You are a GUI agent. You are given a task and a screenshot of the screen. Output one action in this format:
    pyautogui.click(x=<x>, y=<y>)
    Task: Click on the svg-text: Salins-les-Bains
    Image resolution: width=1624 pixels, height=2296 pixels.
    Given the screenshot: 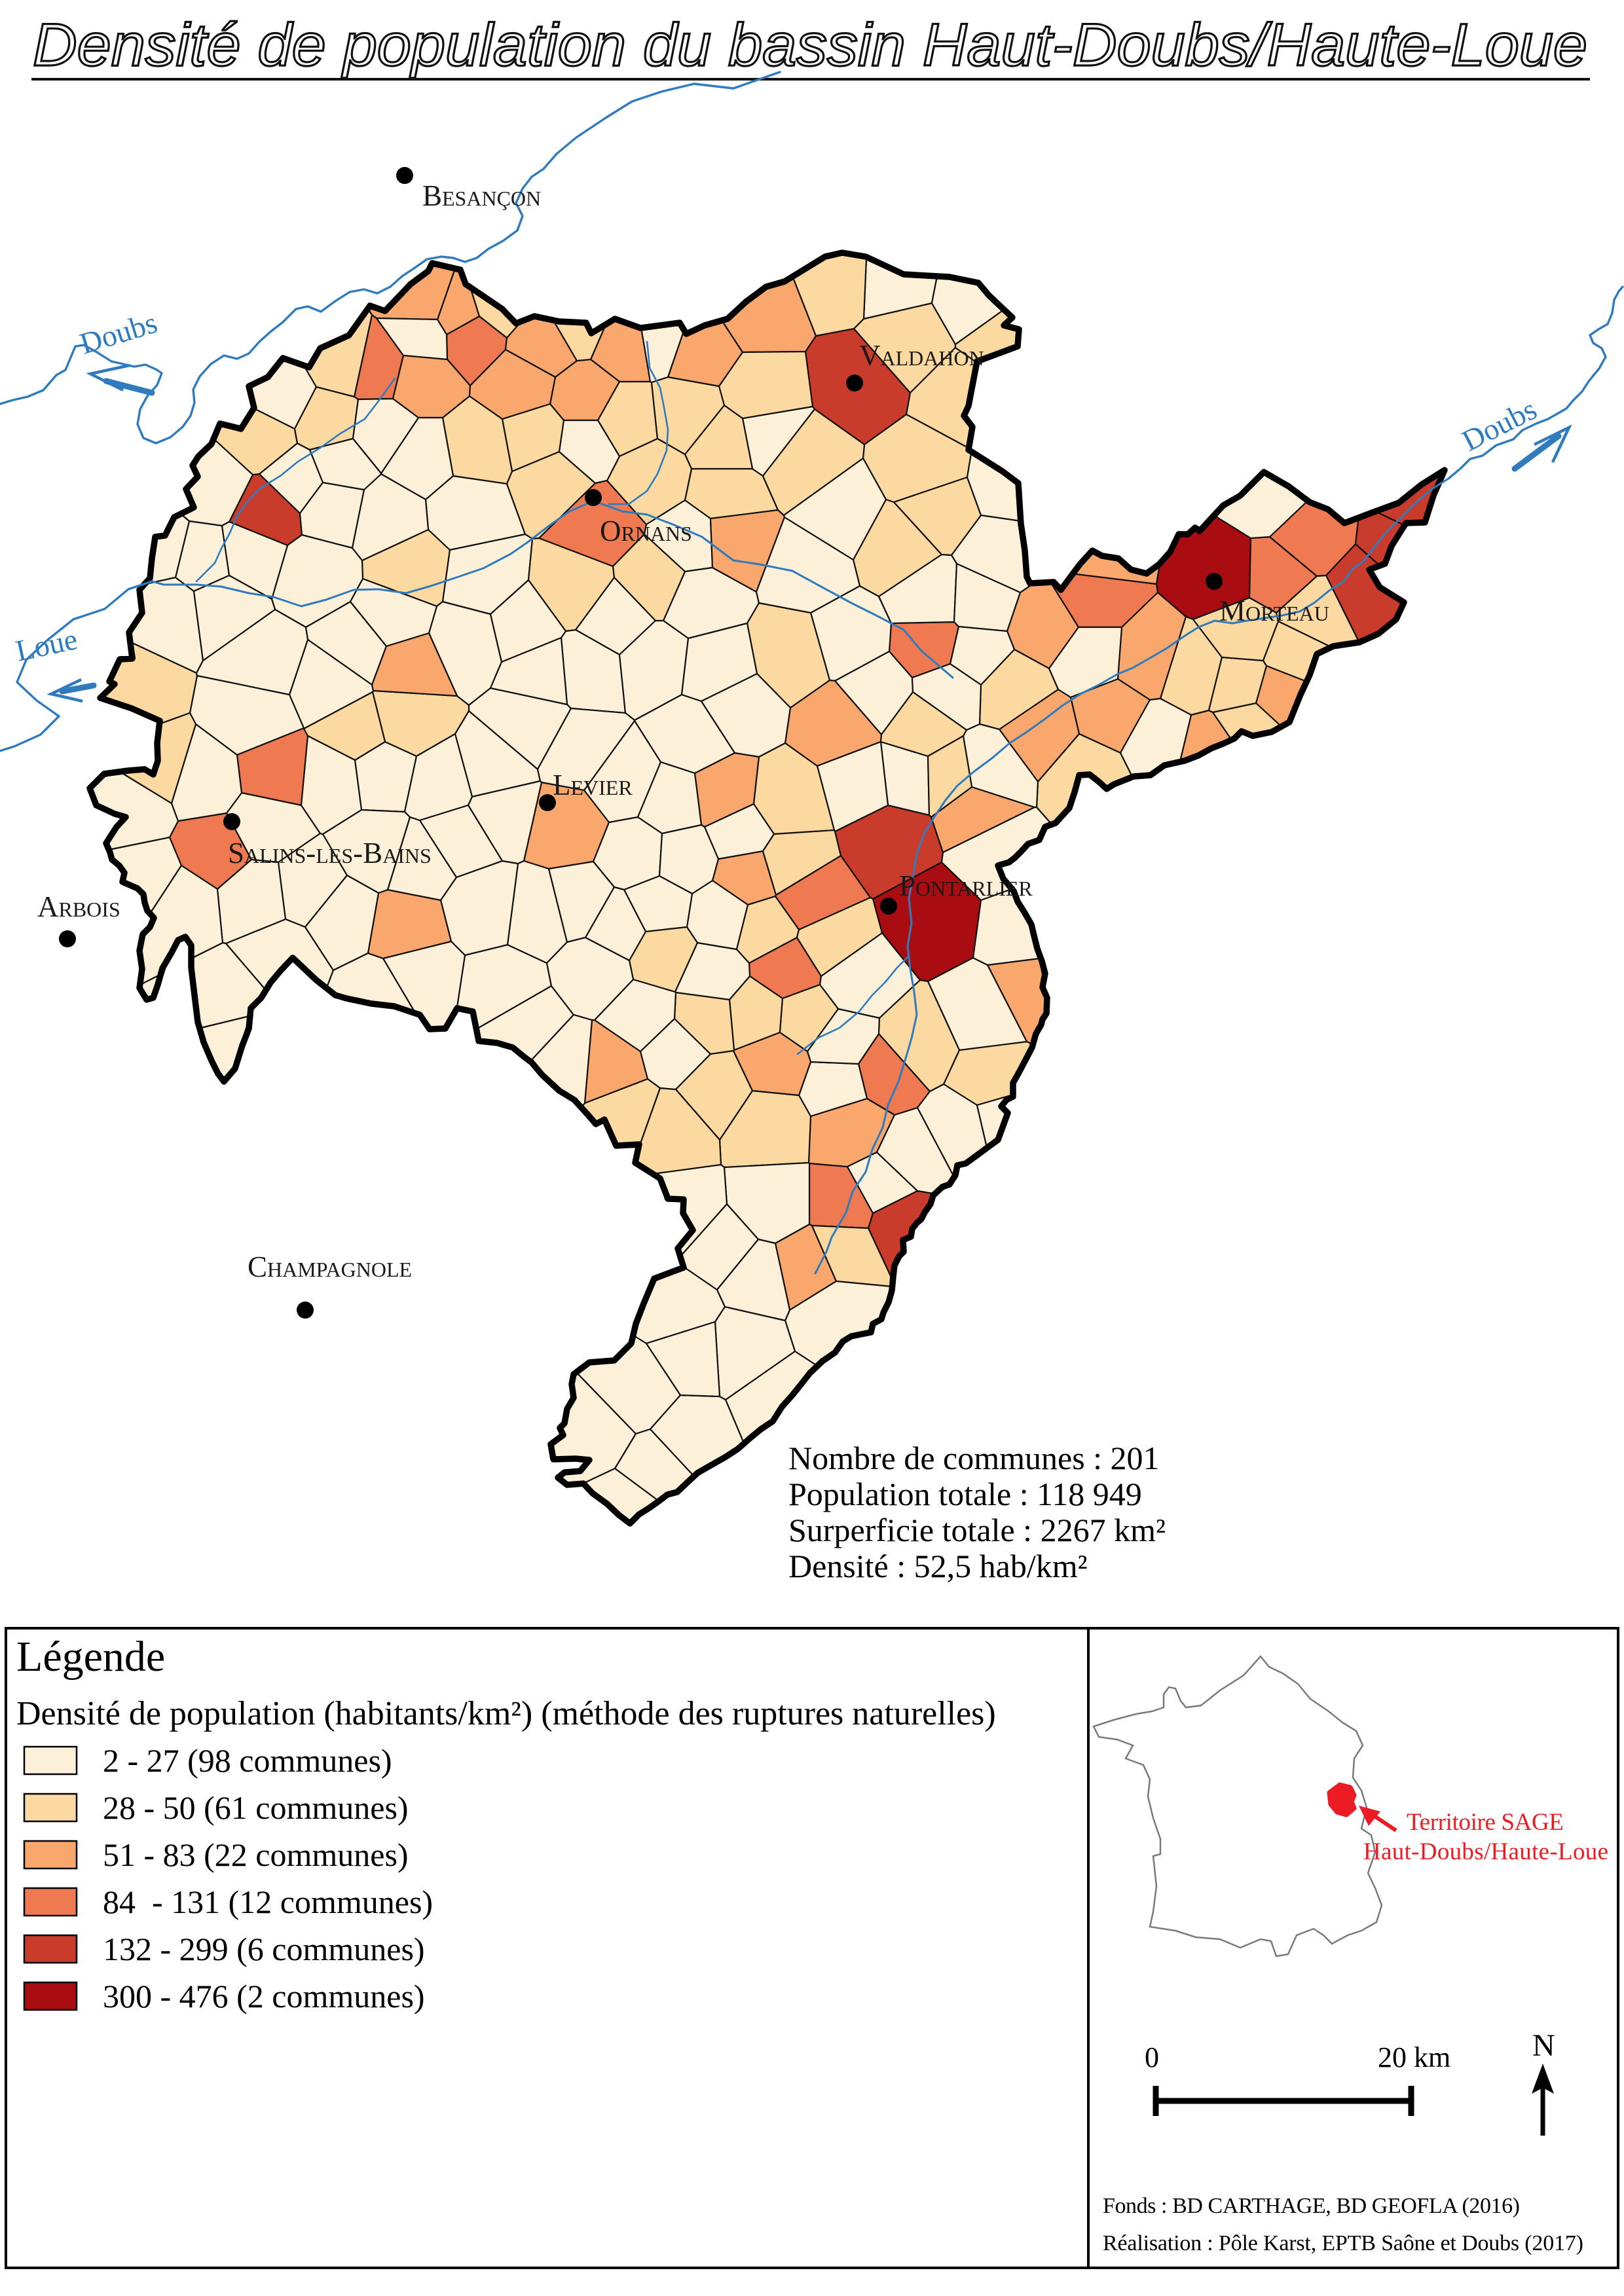 What is the action you would take?
    pyautogui.click(x=330, y=853)
    